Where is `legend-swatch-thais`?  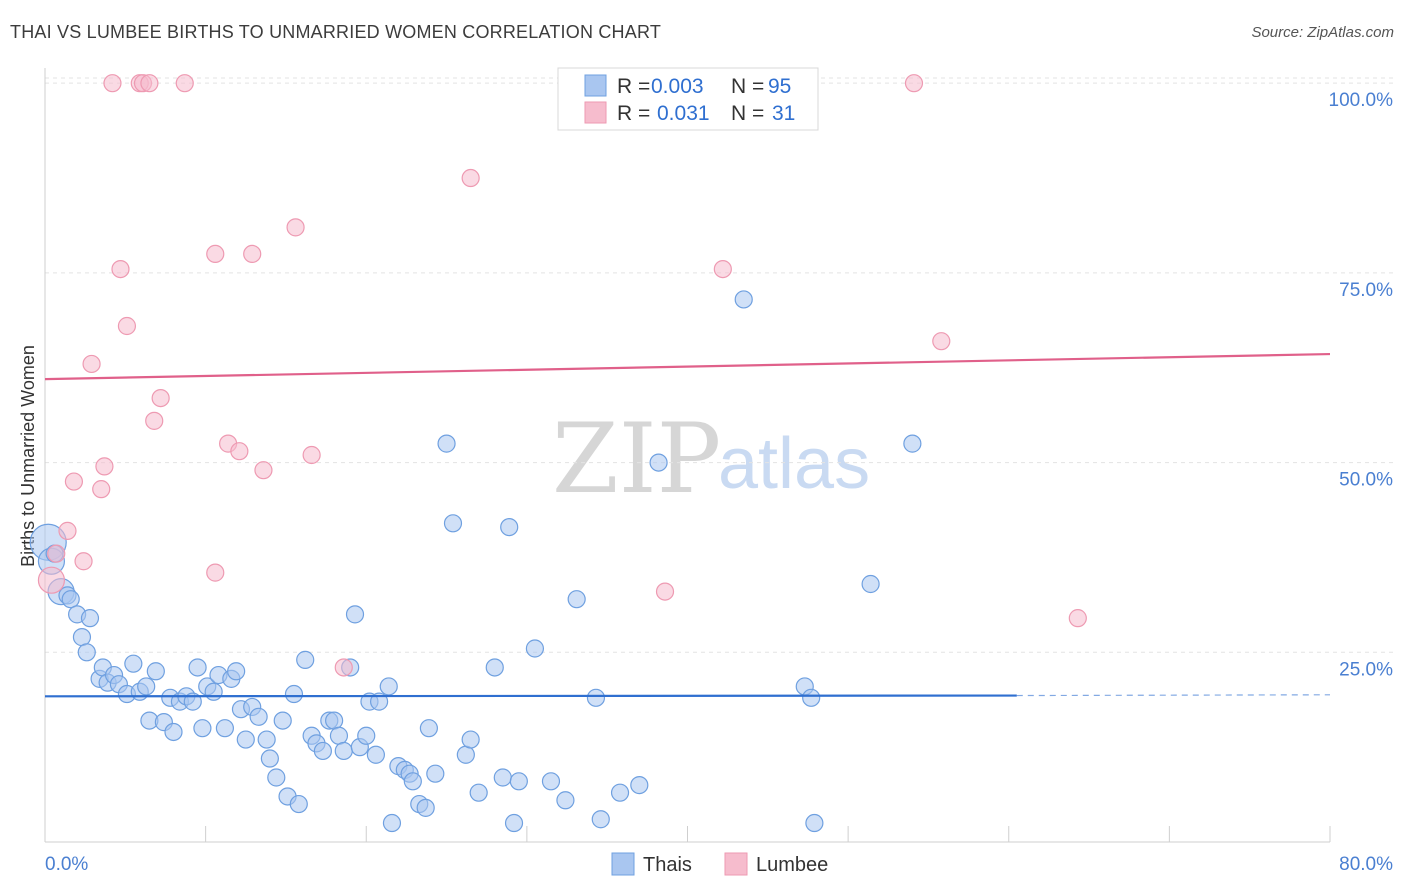 legend-swatch-thais is located at coordinates (595, 85).